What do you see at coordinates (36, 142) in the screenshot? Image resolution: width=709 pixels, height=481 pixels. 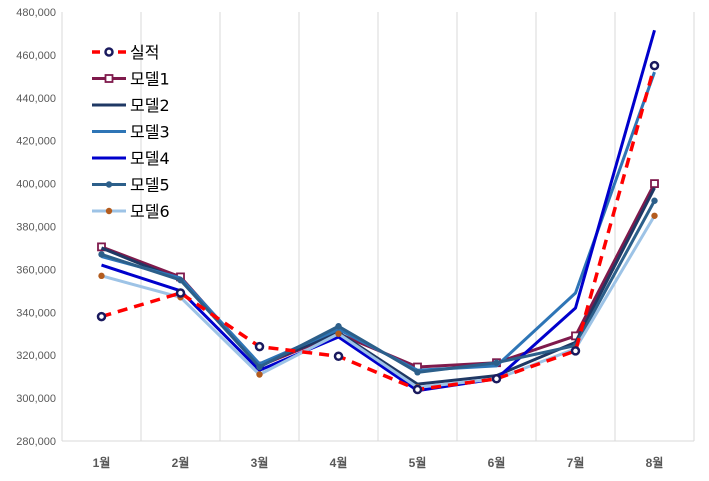 I see `y-tick-label: 420,000` at bounding box center [36, 142].